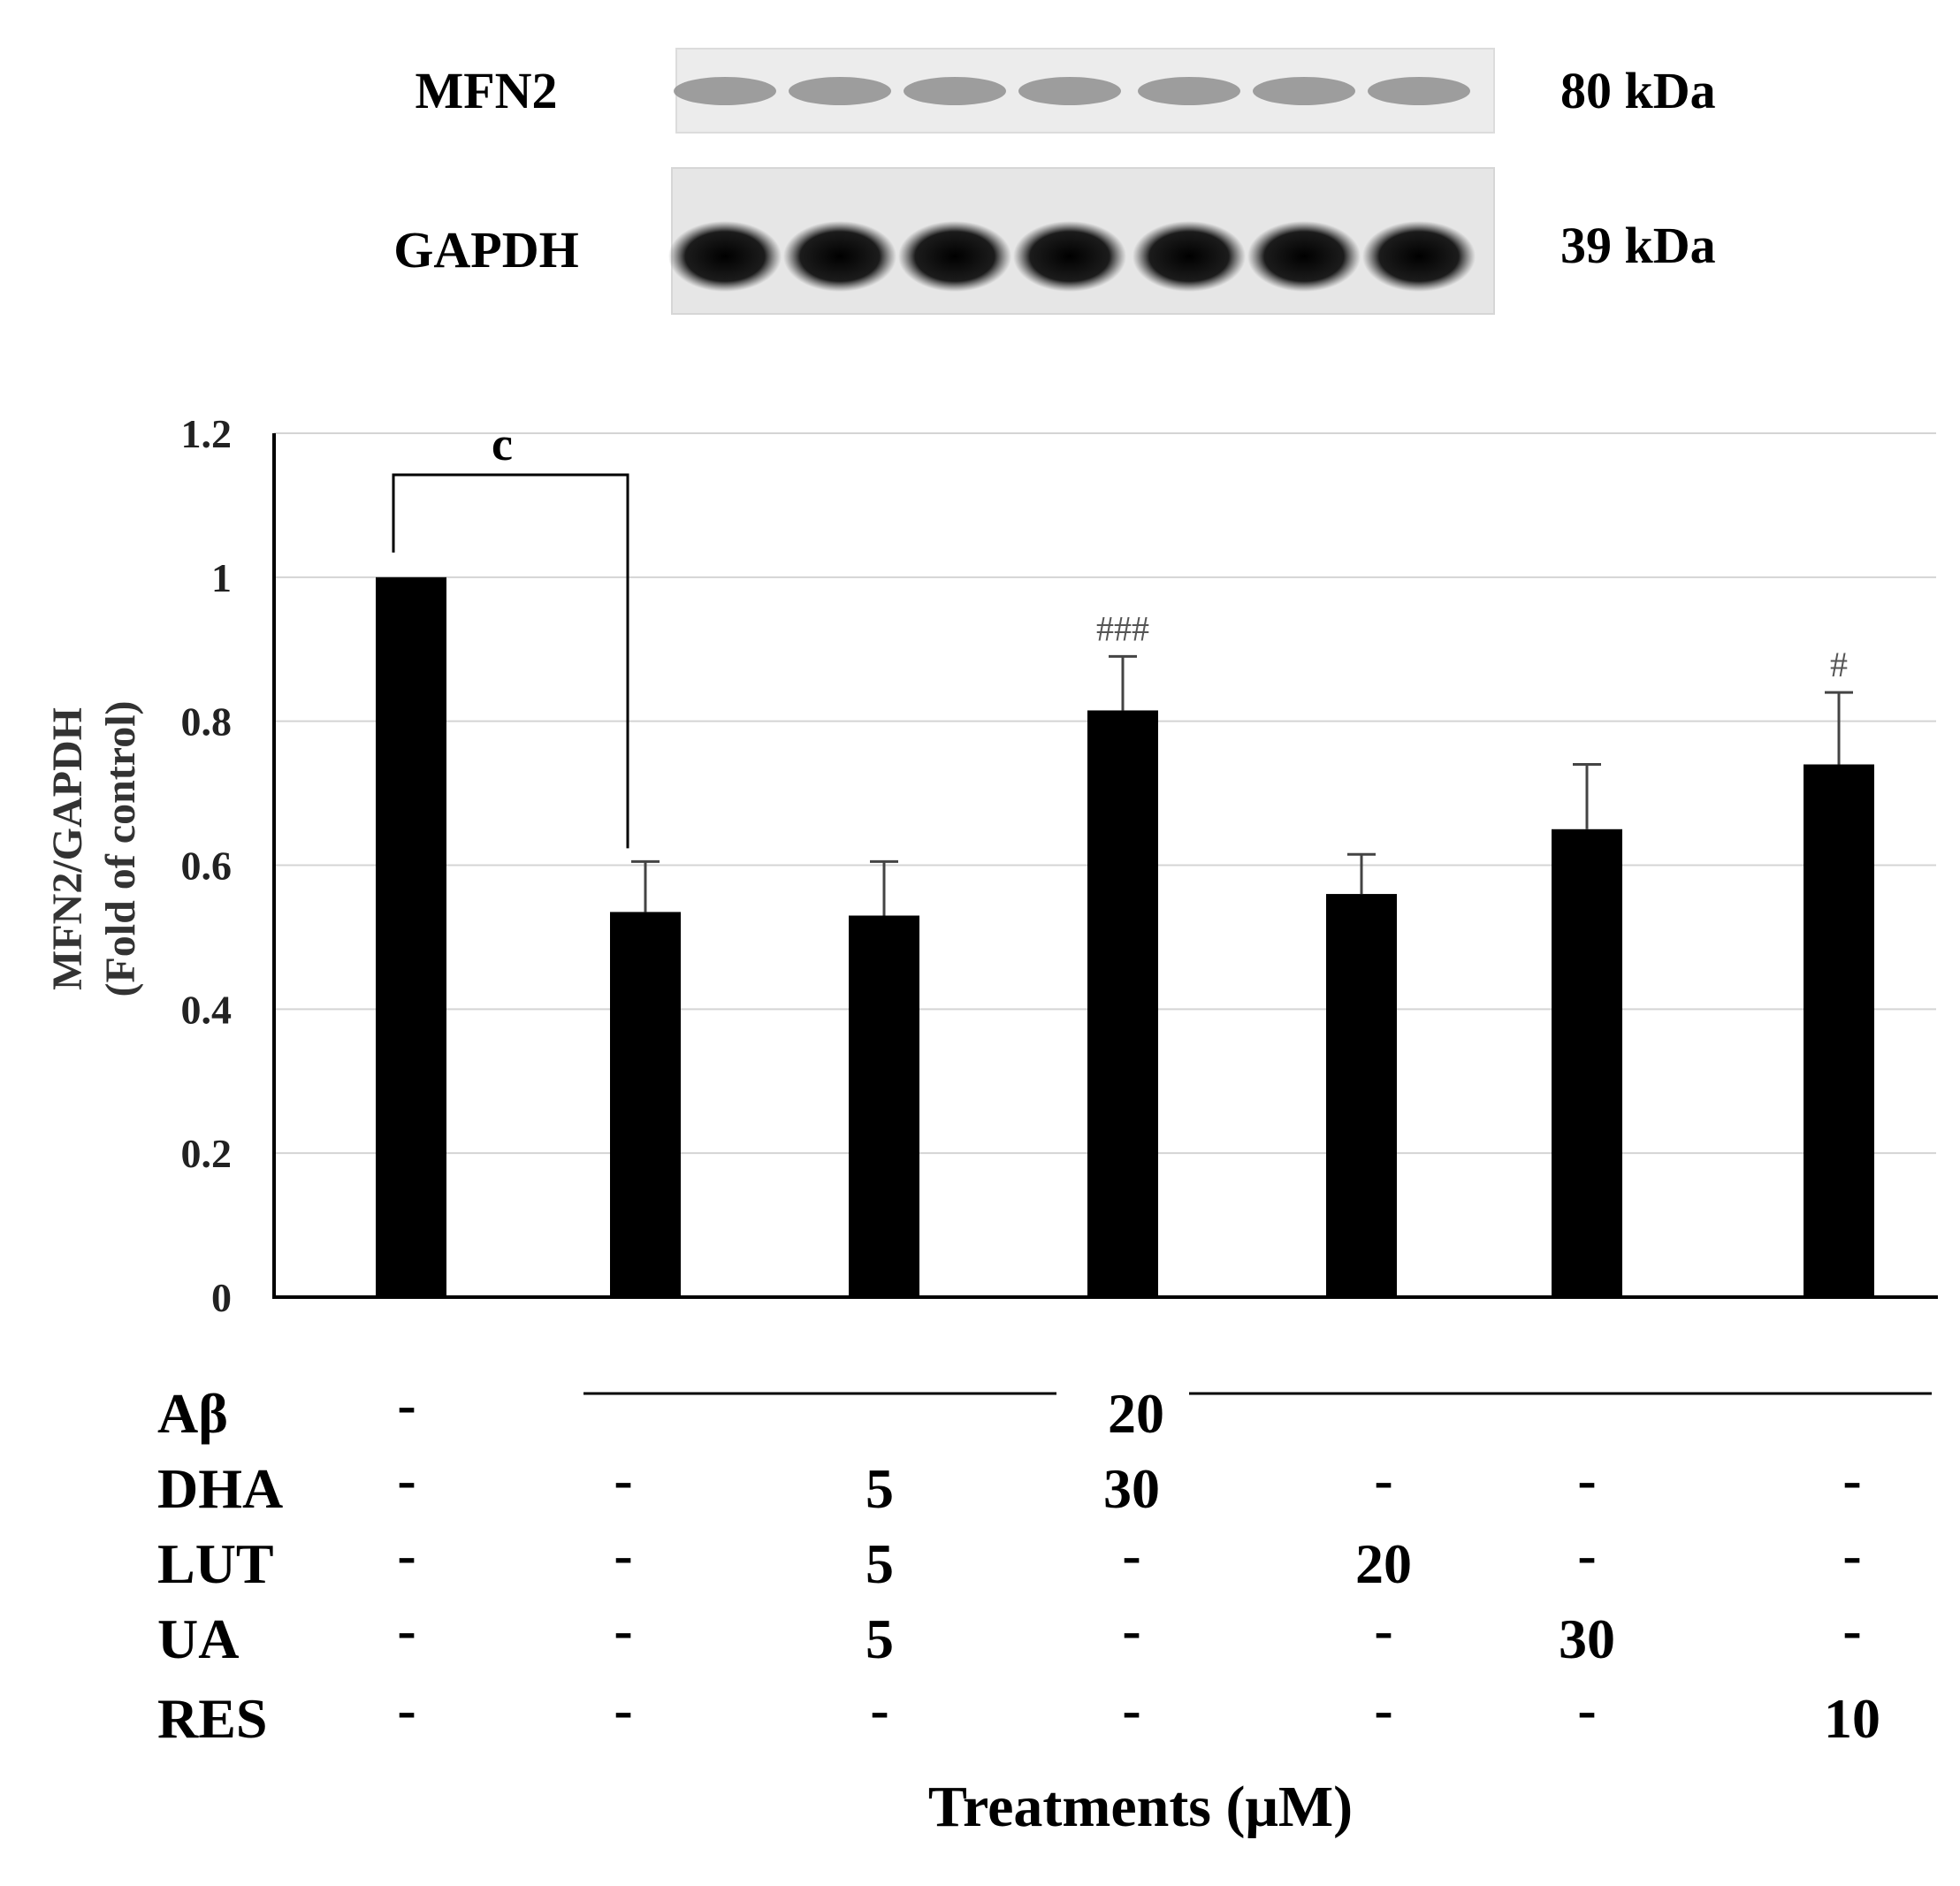 The width and height of the screenshot is (1960, 1886). What do you see at coordinates (1122, 628) in the screenshot?
I see `significance-mark: ###` at bounding box center [1122, 628].